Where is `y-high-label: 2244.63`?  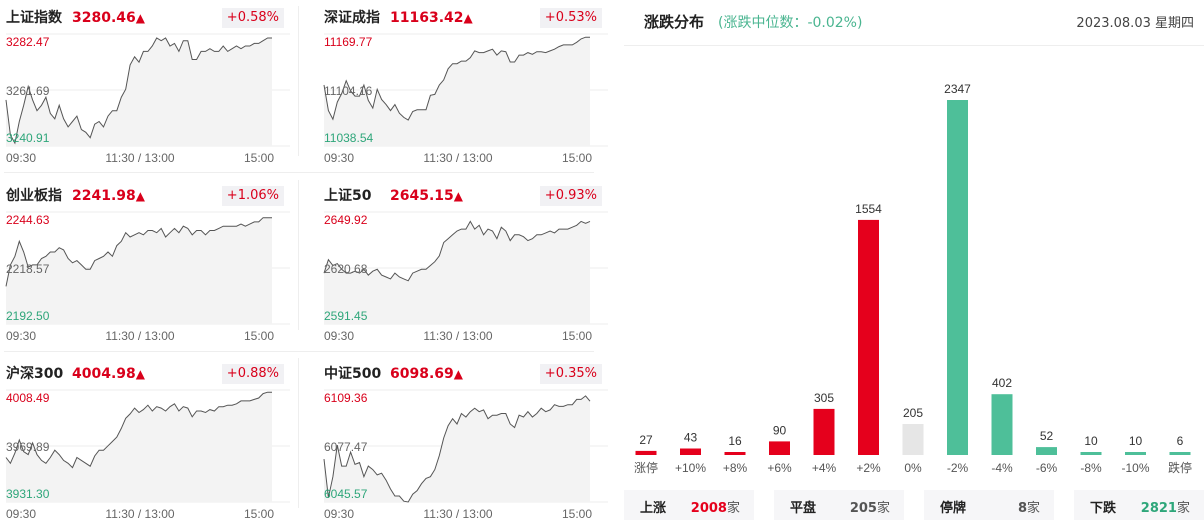
y-high-label: 2244.63 is located at coordinates (28, 220).